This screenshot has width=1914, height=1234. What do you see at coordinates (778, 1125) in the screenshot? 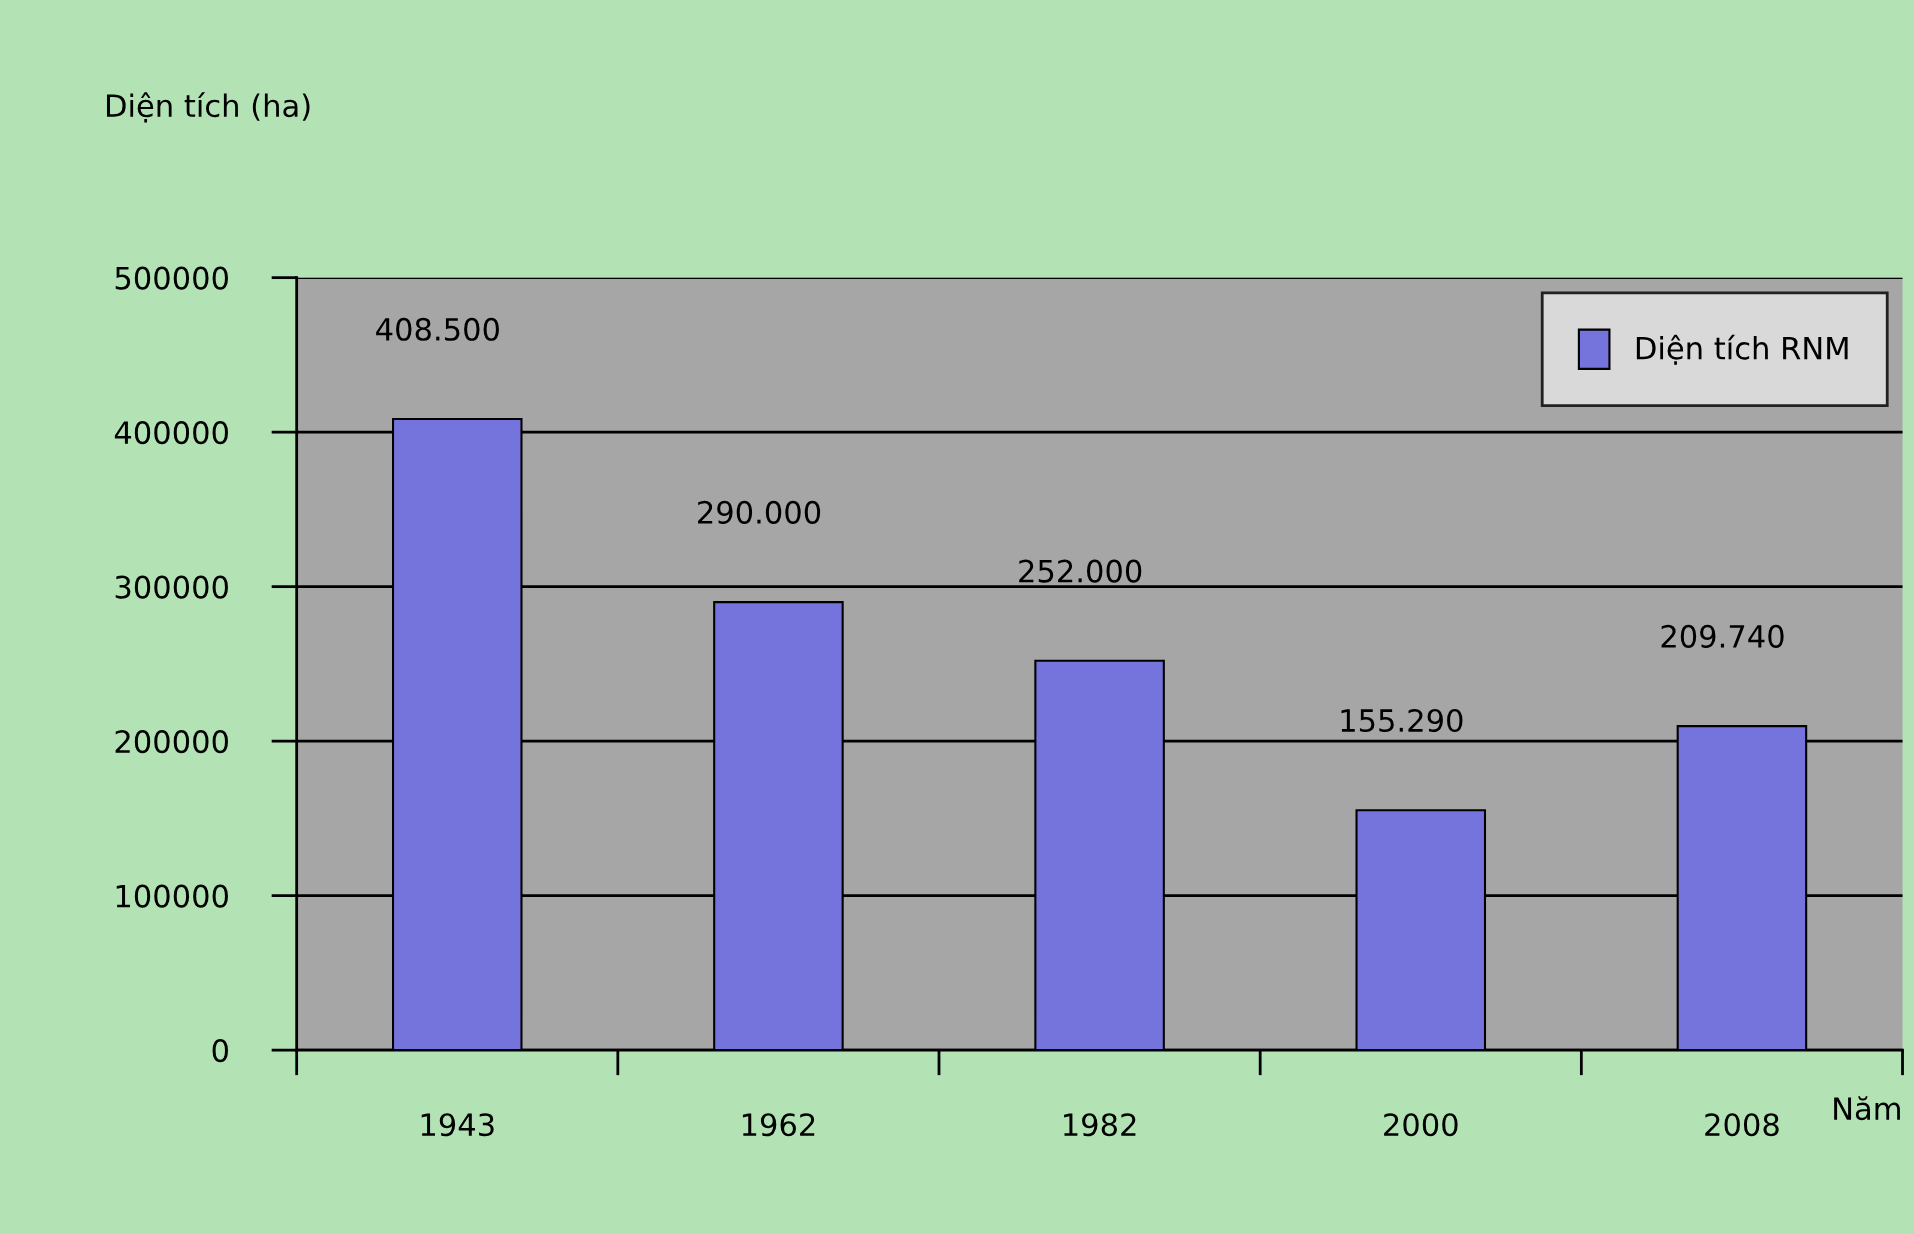
I see `x-tick-label: 1962` at bounding box center [778, 1125].